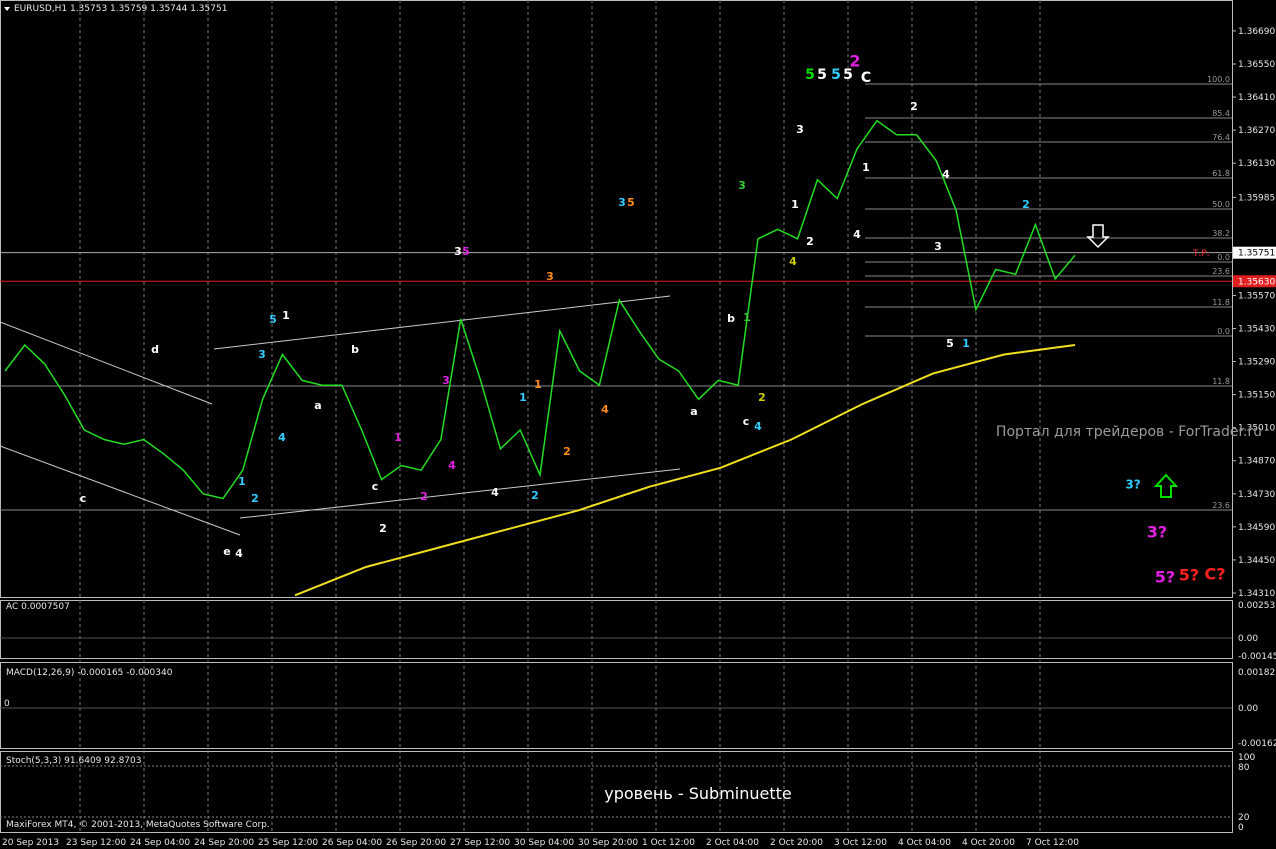 The height and width of the screenshot is (849, 1276). I want to click on watermark: Портал для трейдеров - ForTrader.ru, so click(1129, 432).